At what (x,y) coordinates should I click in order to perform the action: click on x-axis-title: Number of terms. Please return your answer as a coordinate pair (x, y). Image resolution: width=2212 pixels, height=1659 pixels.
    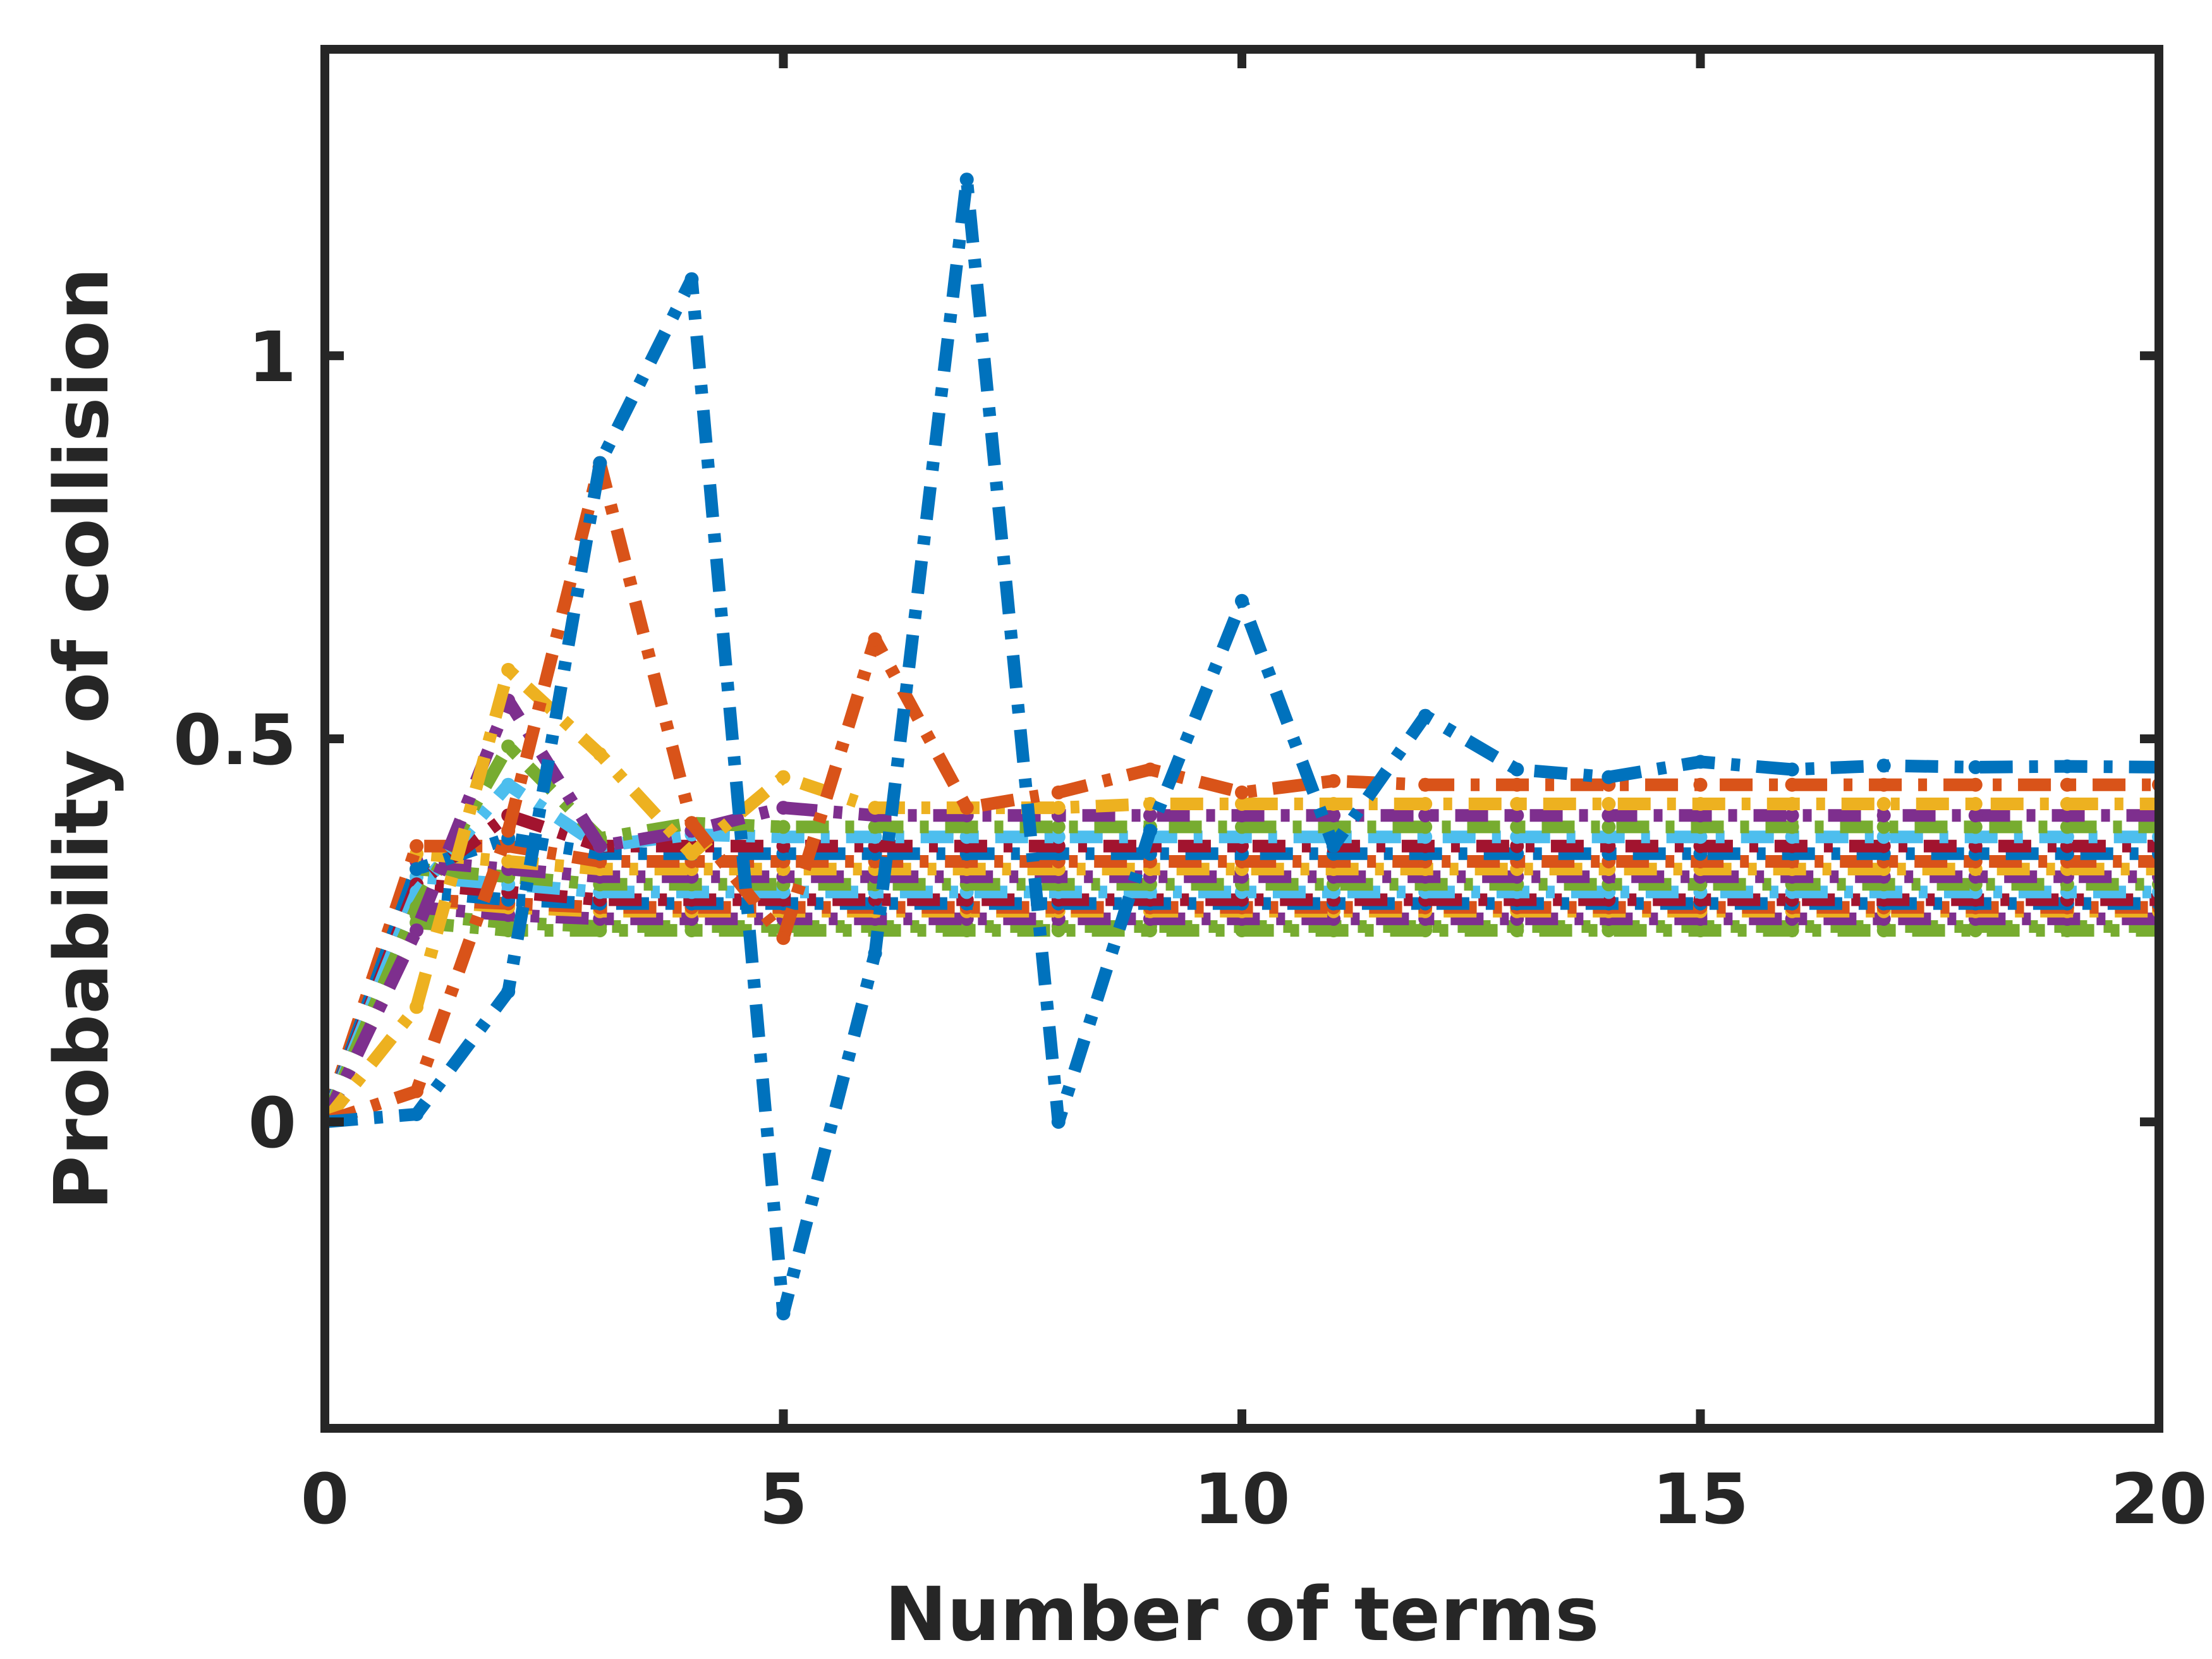
    Looking at the image, I should click on (1242, 1614).